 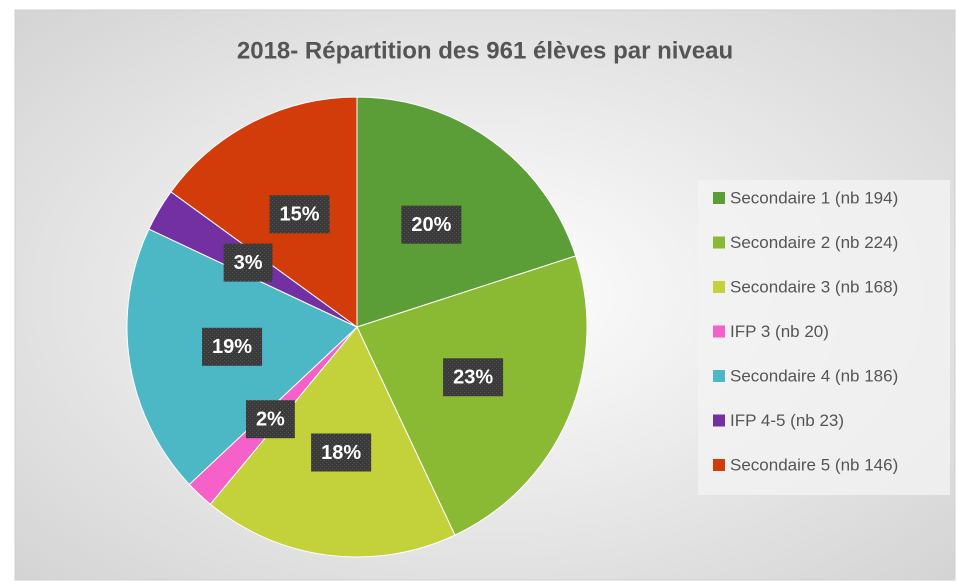 What do you see at coordinates (814, 286) in the screenshot?
I see `legend-label: Secondaire 3 (nb 168)` at bounding box center [814, 286].